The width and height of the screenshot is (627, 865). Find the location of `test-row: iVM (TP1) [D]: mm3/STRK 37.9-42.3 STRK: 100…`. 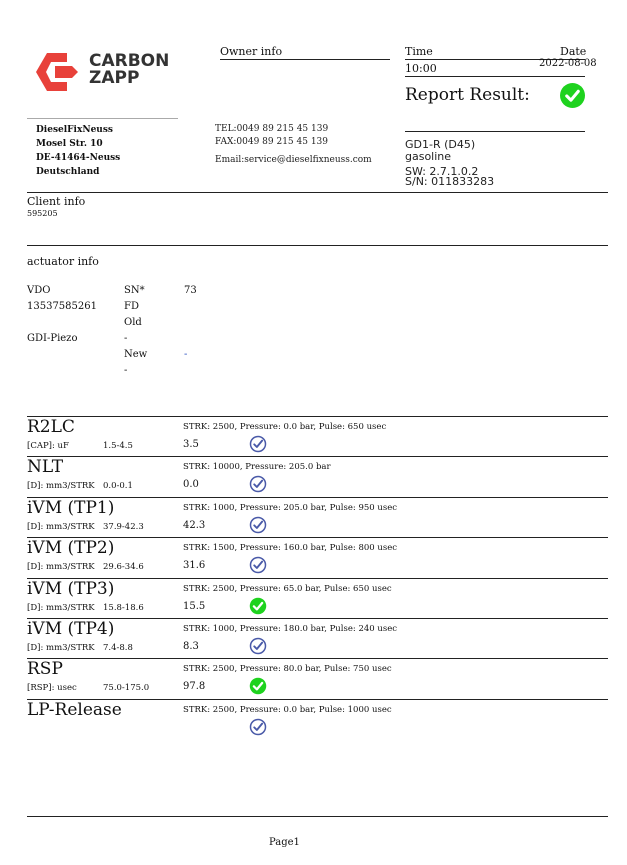

test-row: iVM (TP1) [D]: mm3/STRK 37.9-42.3 STRK: 100… is located at coordinates (317, 517).